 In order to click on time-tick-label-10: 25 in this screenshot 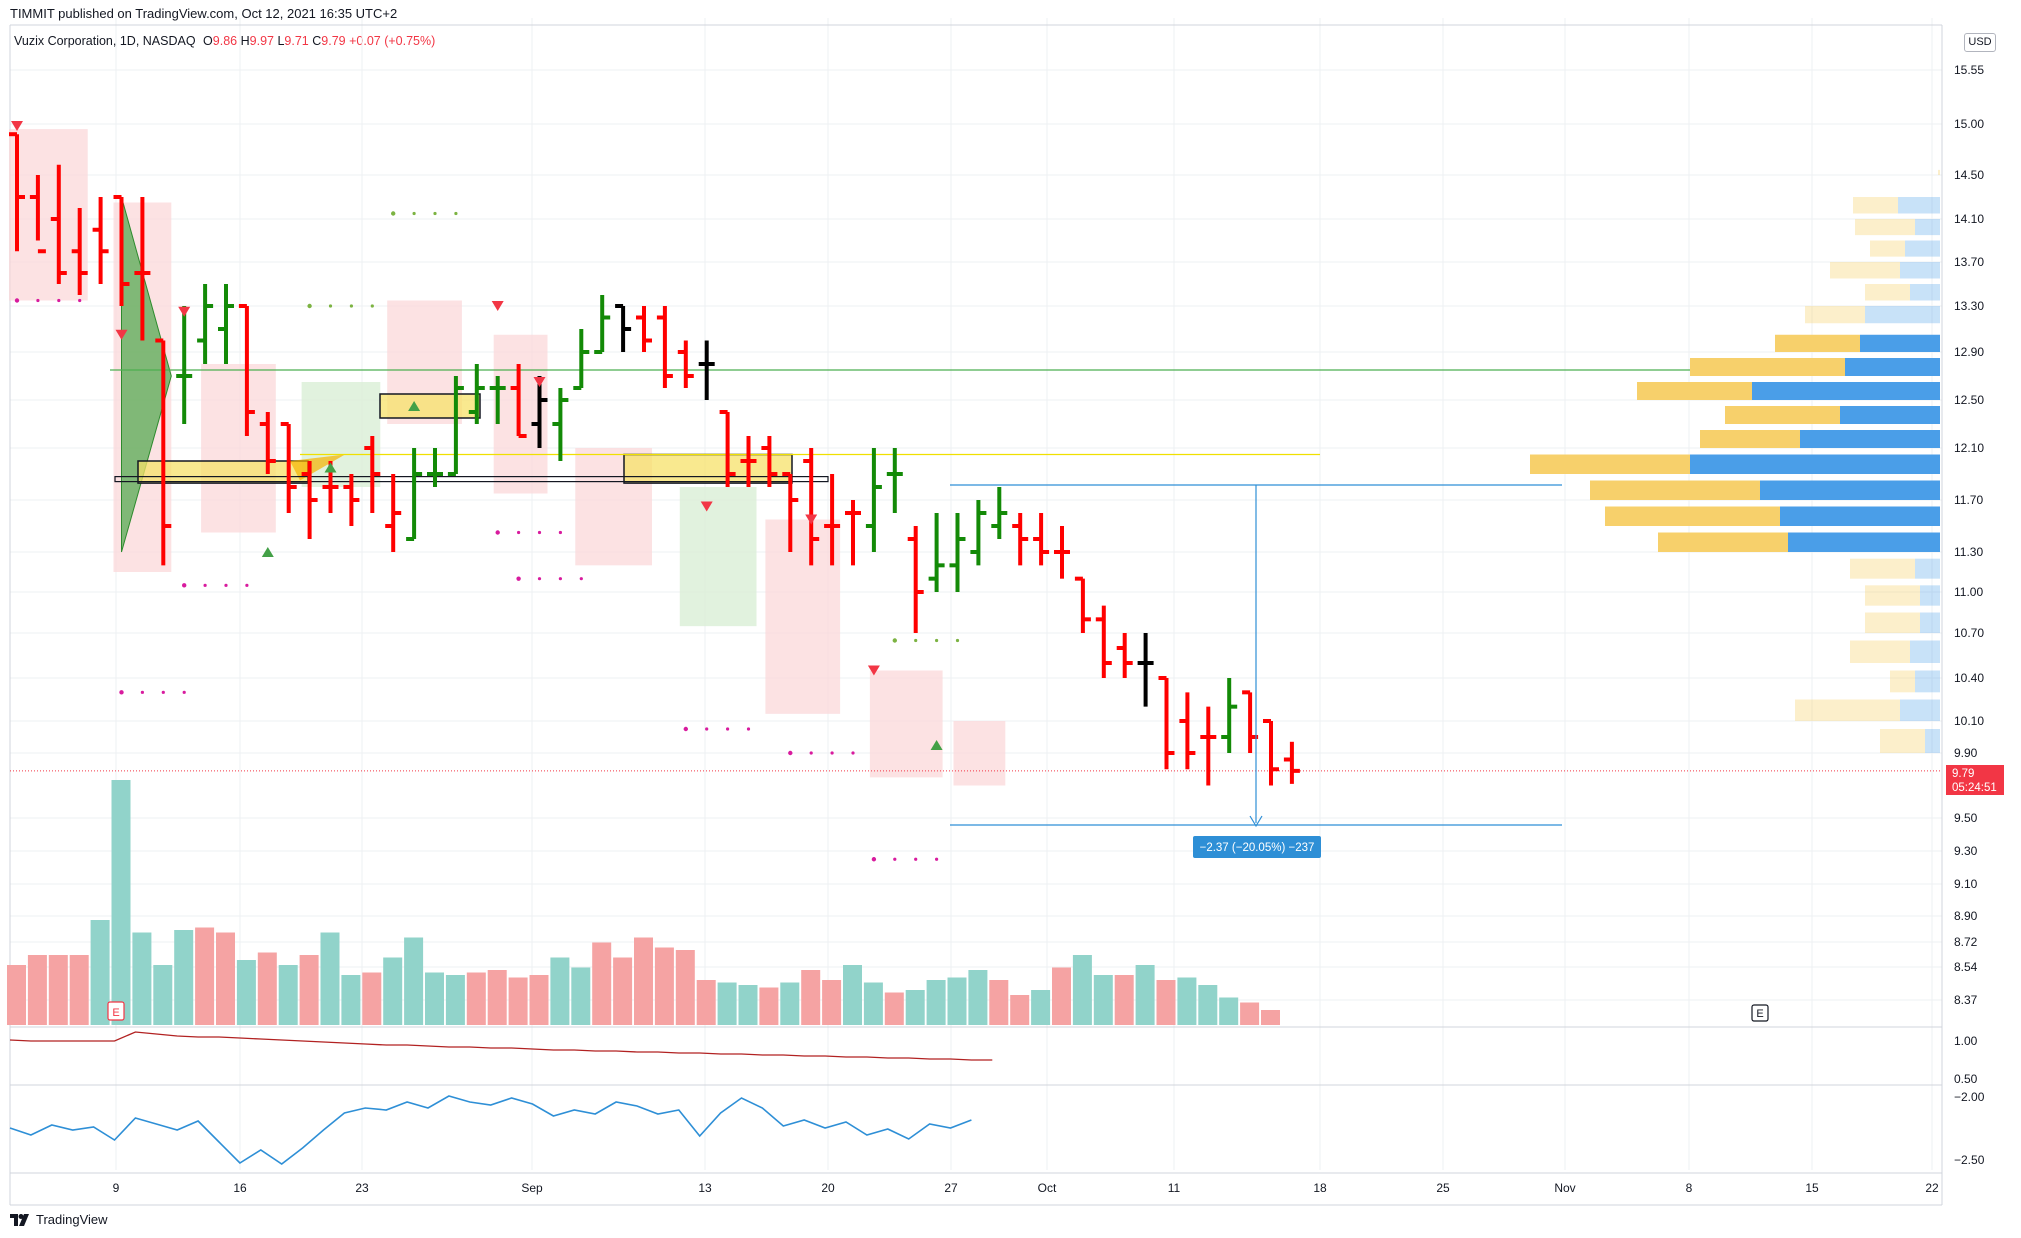, I will do `click(1443, 1188)`.